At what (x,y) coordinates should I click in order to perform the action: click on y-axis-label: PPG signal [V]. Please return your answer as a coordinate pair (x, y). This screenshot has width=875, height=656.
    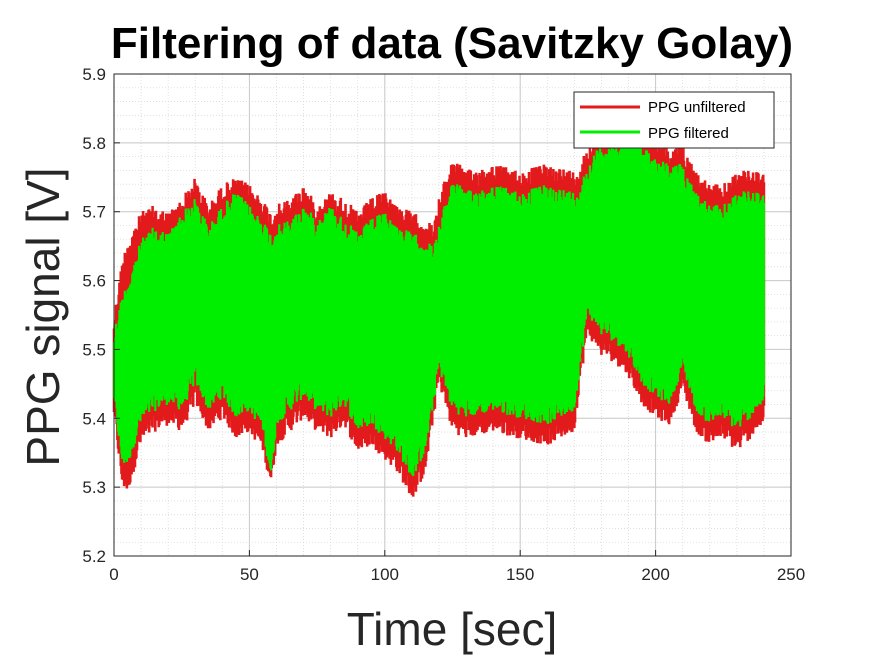
    Looking at the image, I should click on (43, 316).